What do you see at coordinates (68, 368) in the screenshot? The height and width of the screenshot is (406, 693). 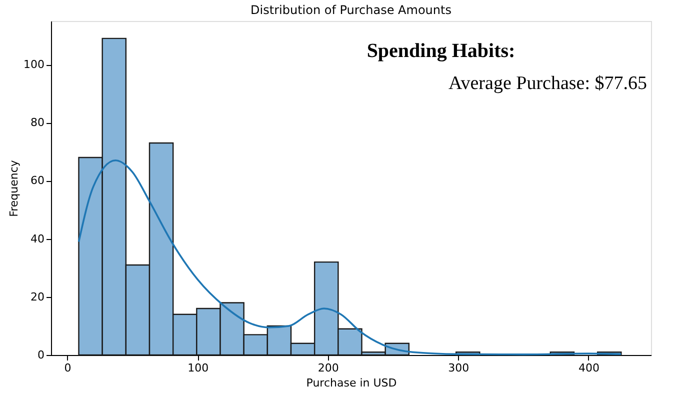 I see `x-tick-label: 0` at bounding box center [68, 368].